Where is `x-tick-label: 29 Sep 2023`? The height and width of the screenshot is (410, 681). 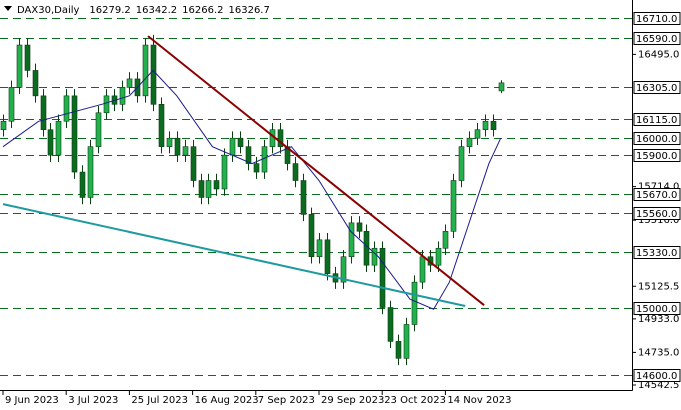
x-tick-label: 29 Sep 2023 is located at coordinates (352, 400).